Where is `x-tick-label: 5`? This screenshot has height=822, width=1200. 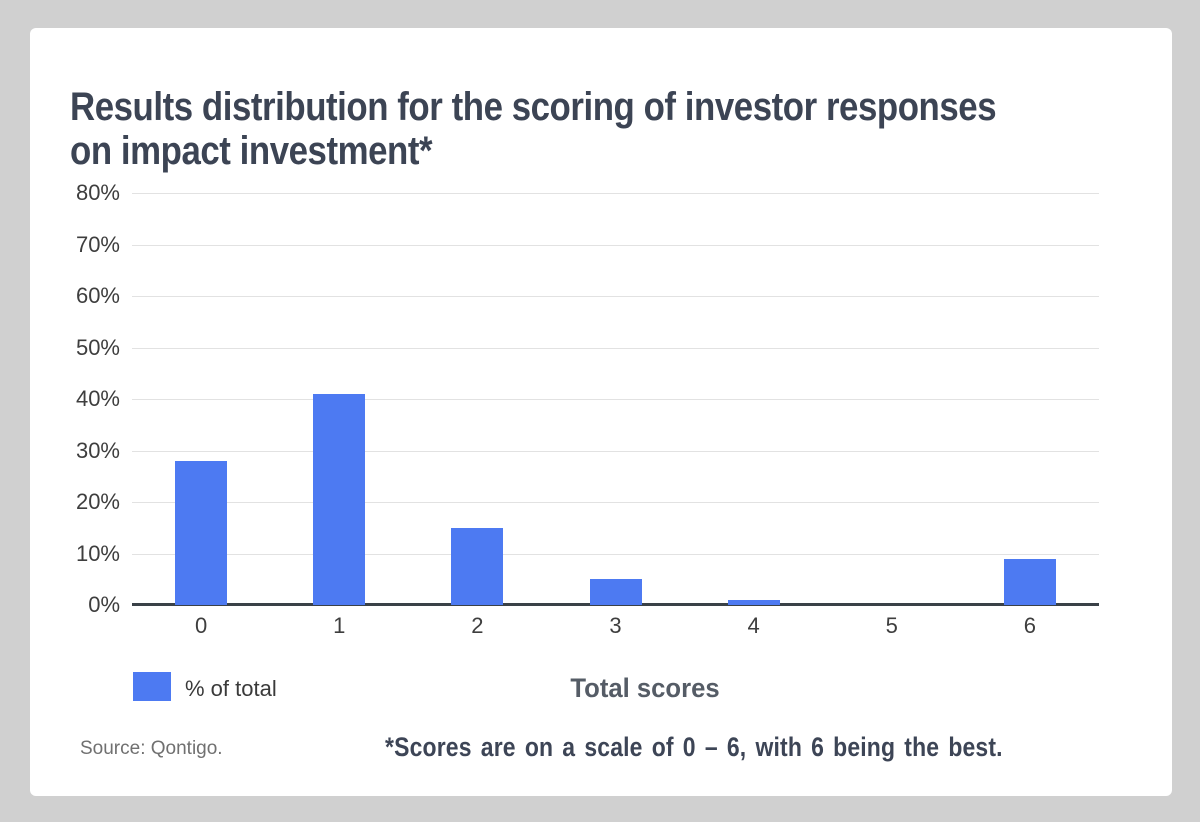
x-tick-label: 5 is located at coordinates (891, 625).